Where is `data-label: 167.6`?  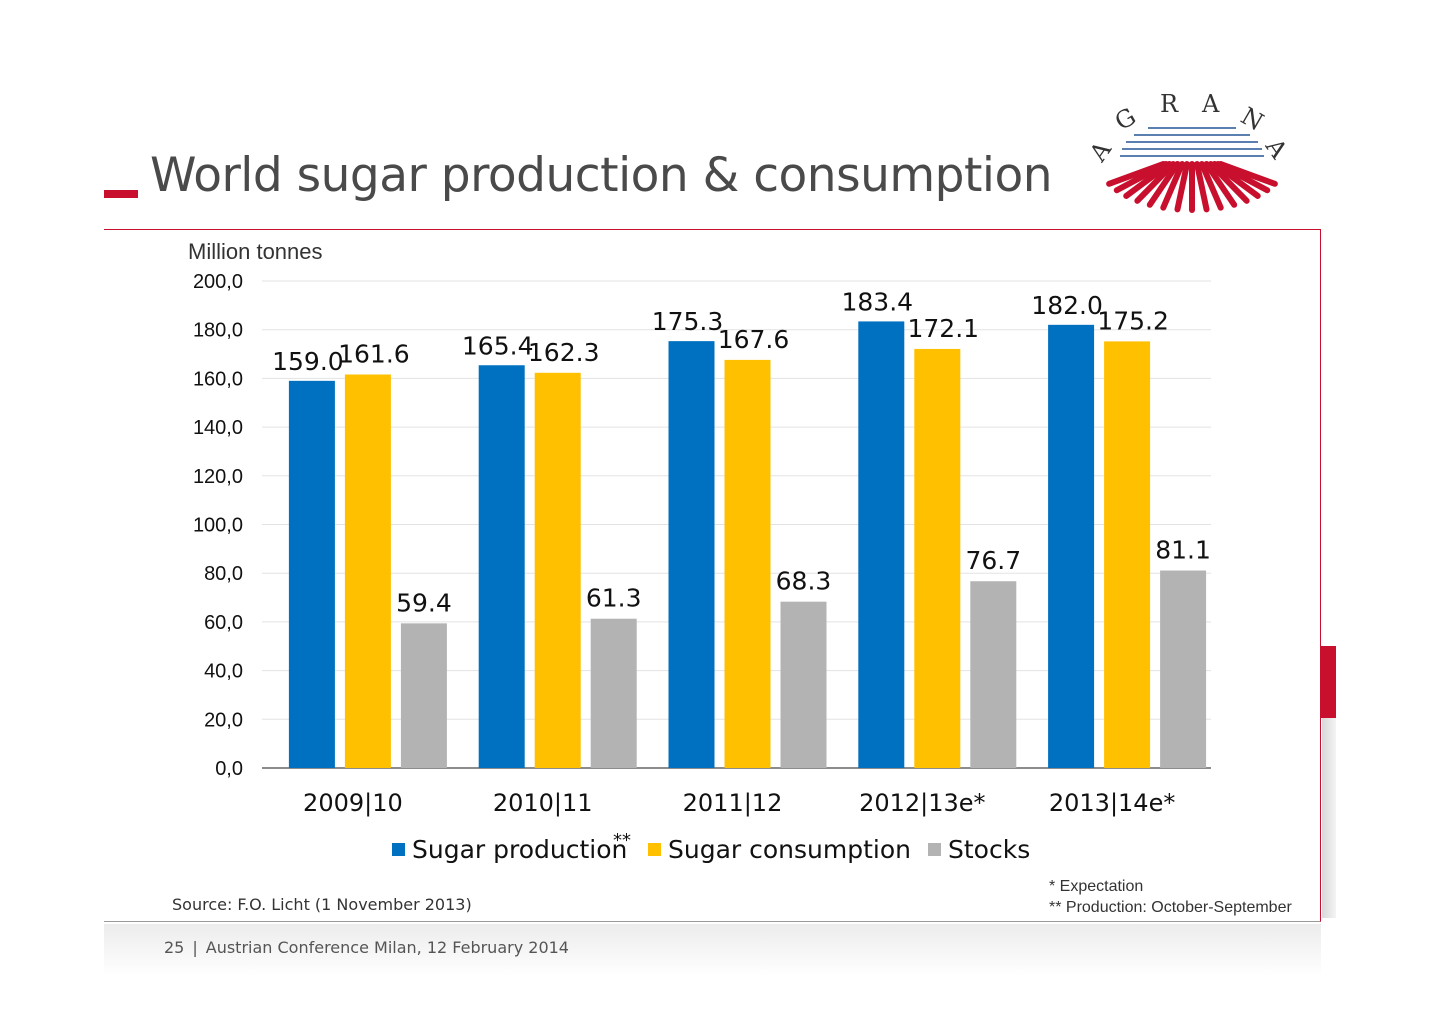
data-label: 167.6 is located at coordinates (754, 339).